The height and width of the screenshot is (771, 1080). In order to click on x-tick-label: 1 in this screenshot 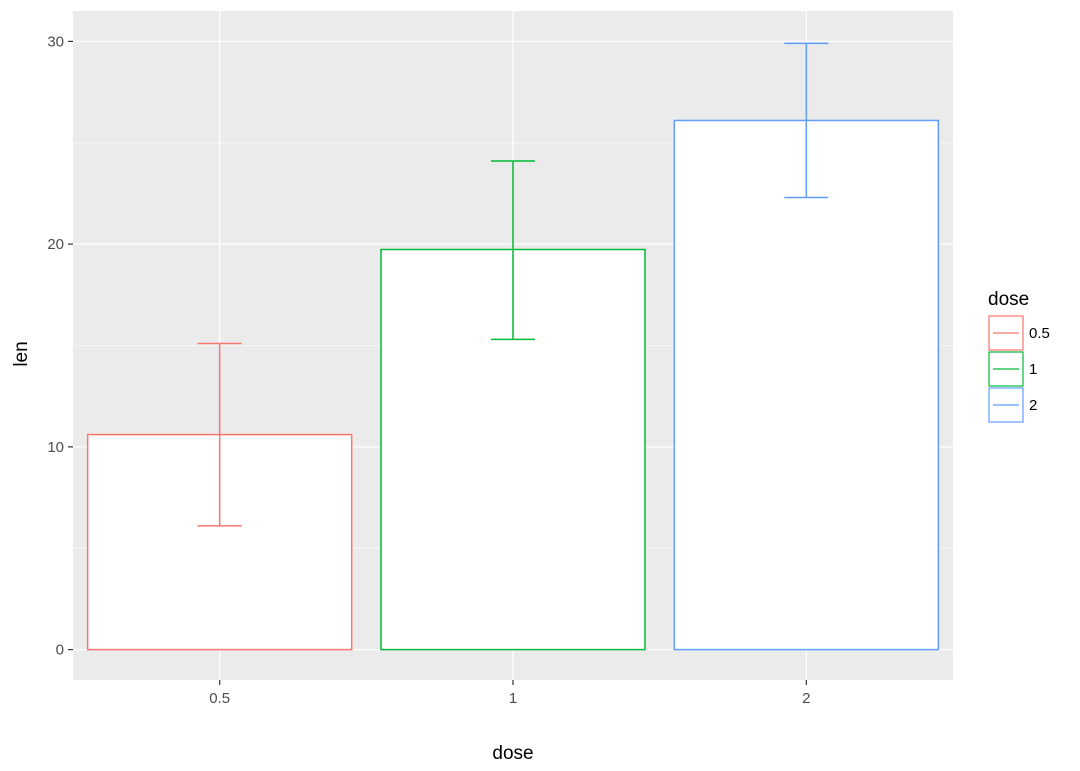, I will do `click(513, 698)`.